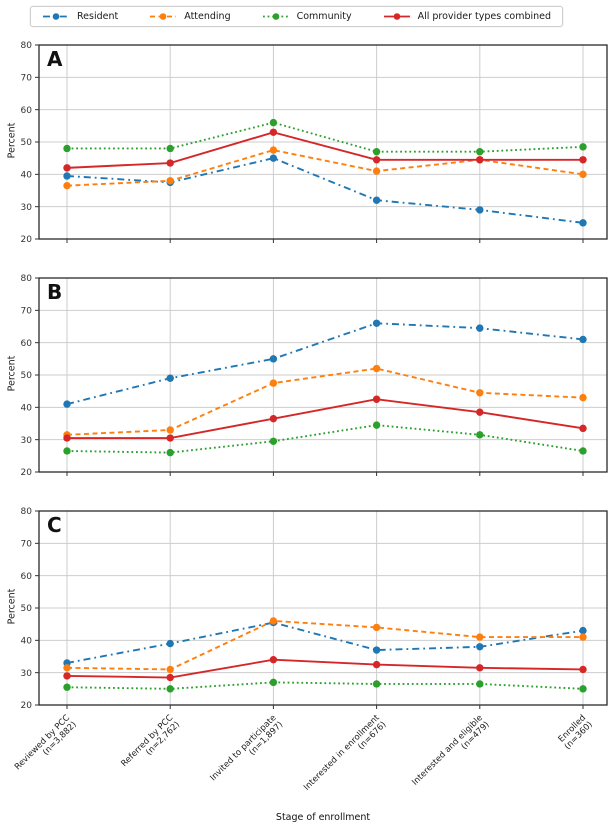 The width and height of the screenshot is (614, 834). I want to click on legend-line-attending-icon, so click(163, 16).